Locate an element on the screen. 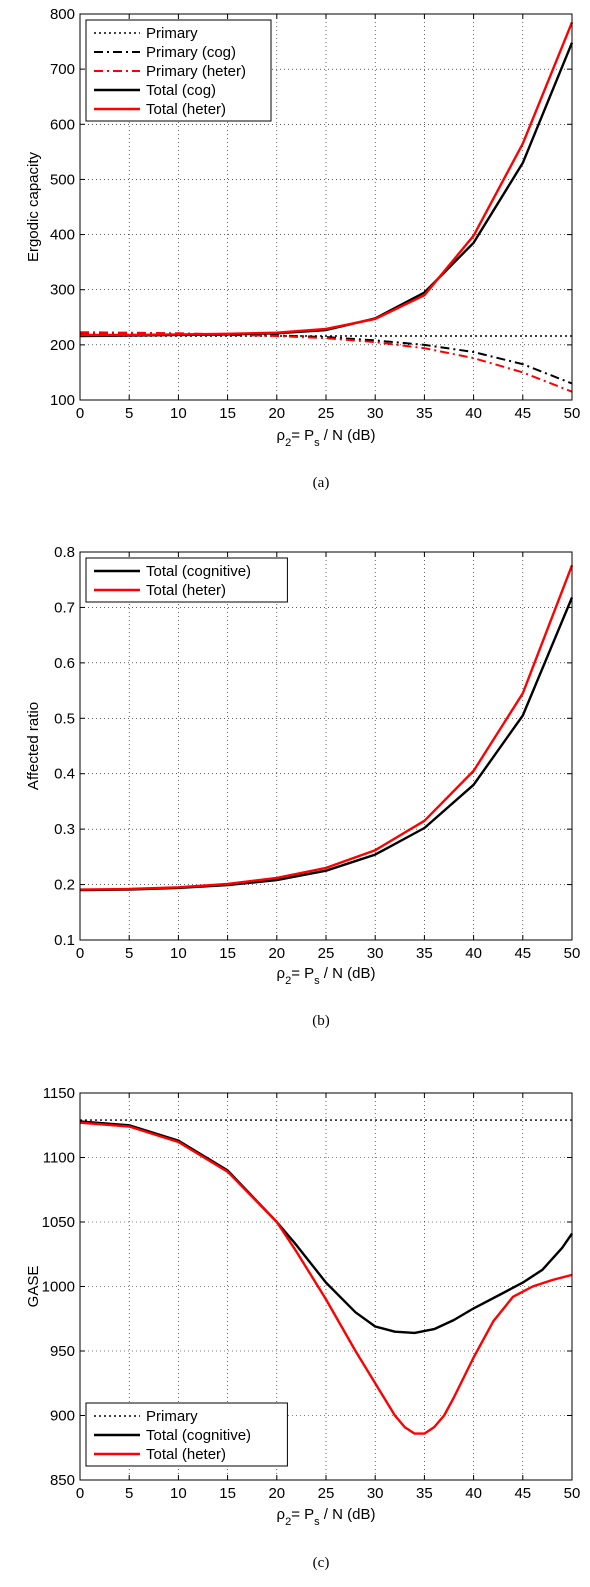  y-tick-label: 700 is located at coordinates (62, 69).